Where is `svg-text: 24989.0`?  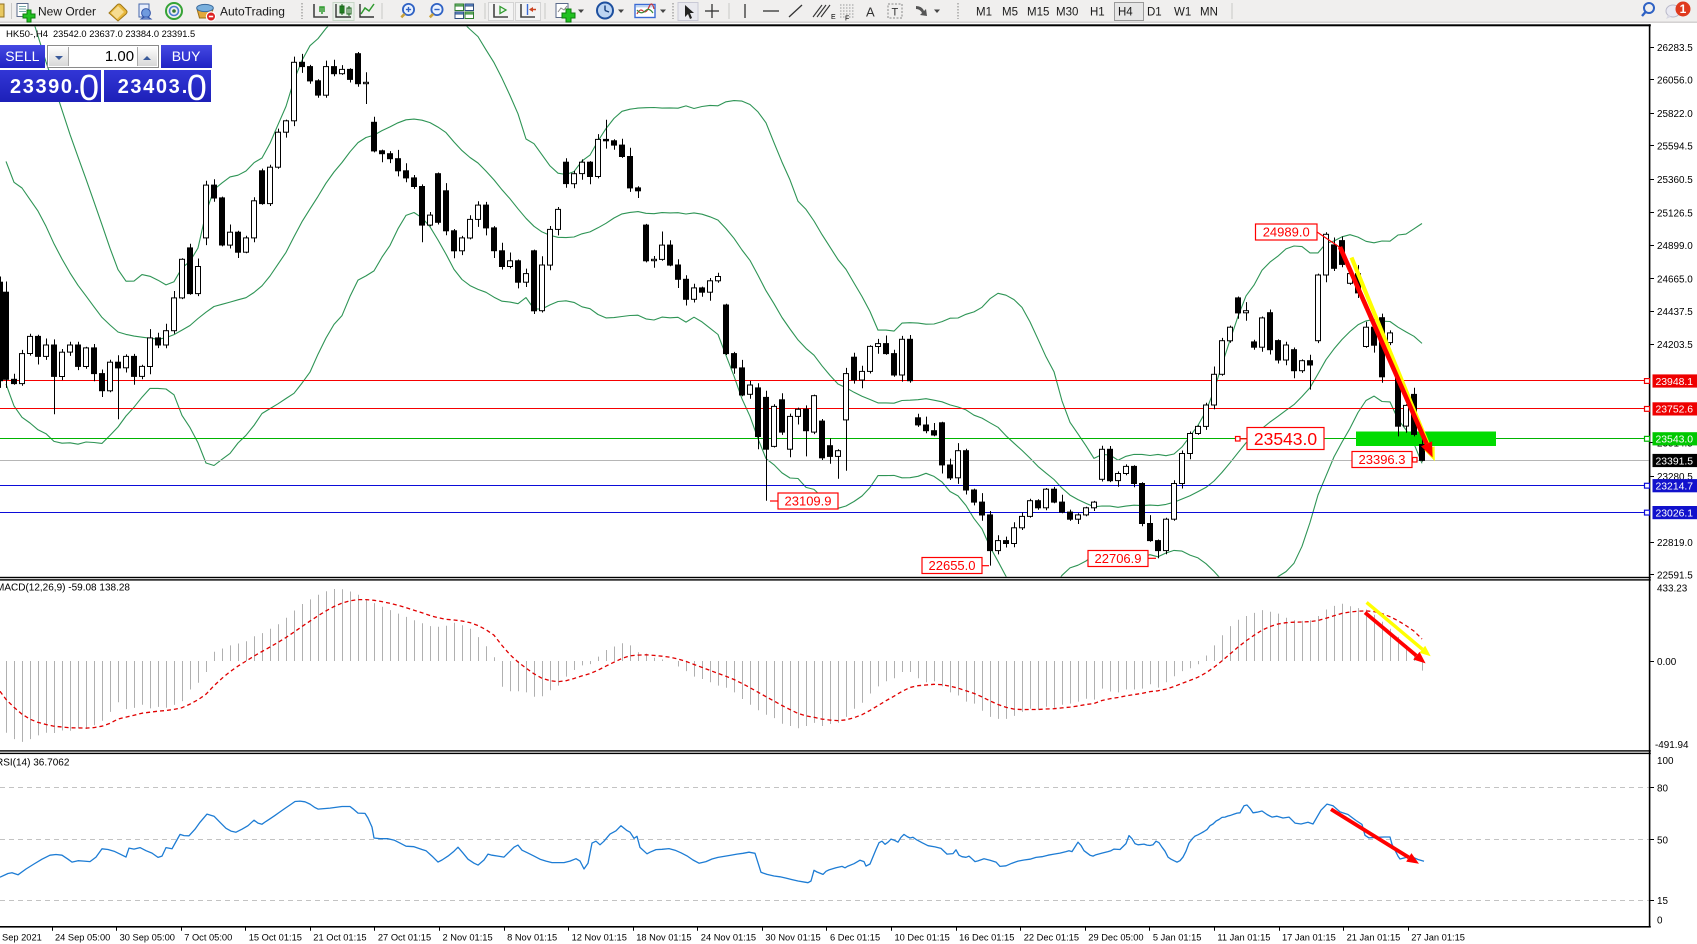 svg-text: 24989.0 is located at coordinates (1286, 232).